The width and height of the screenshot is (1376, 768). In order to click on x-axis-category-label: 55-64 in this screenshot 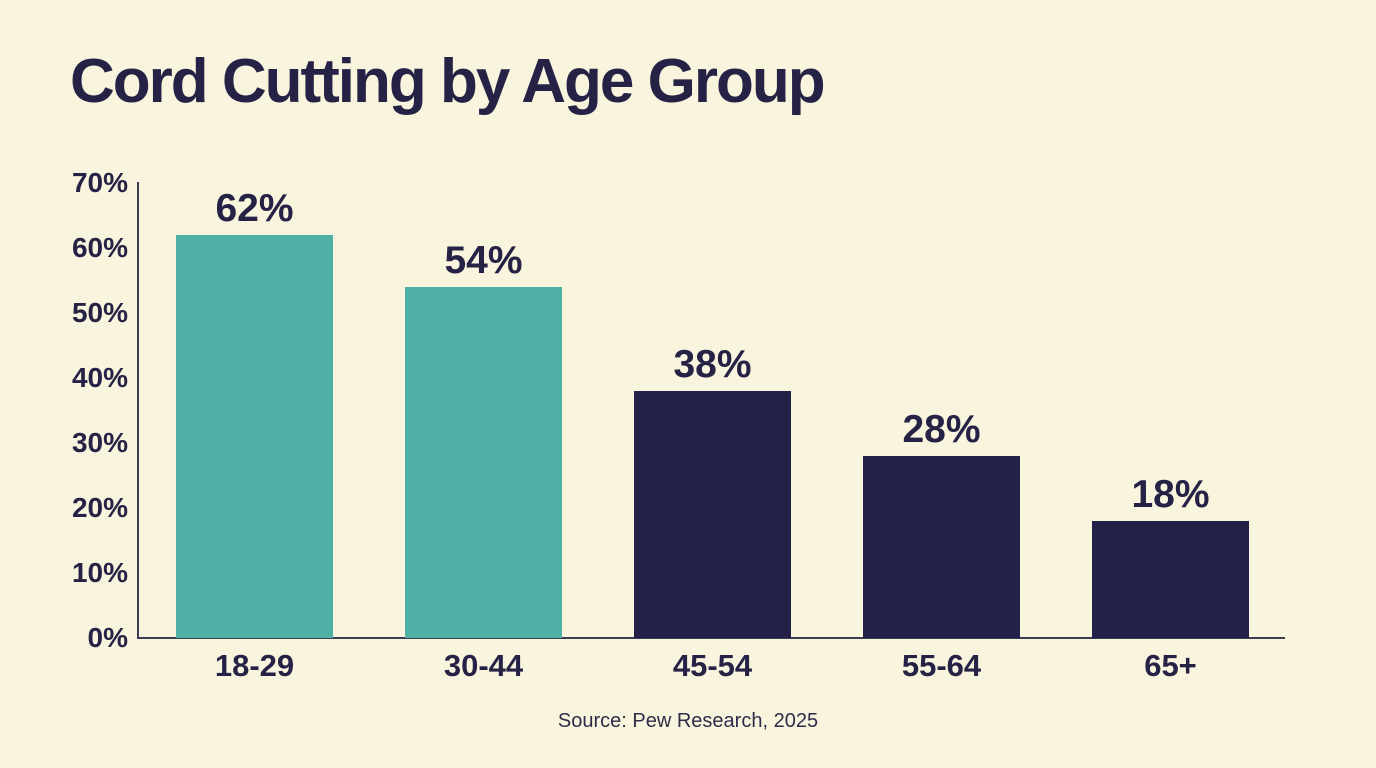, I will do `click(941, 665)`.